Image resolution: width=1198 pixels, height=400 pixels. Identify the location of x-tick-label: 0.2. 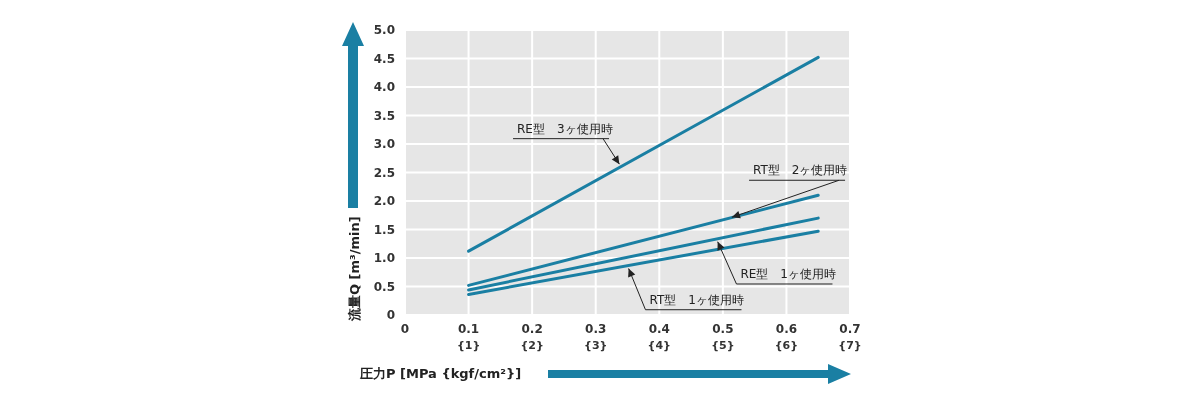
(532, 329).